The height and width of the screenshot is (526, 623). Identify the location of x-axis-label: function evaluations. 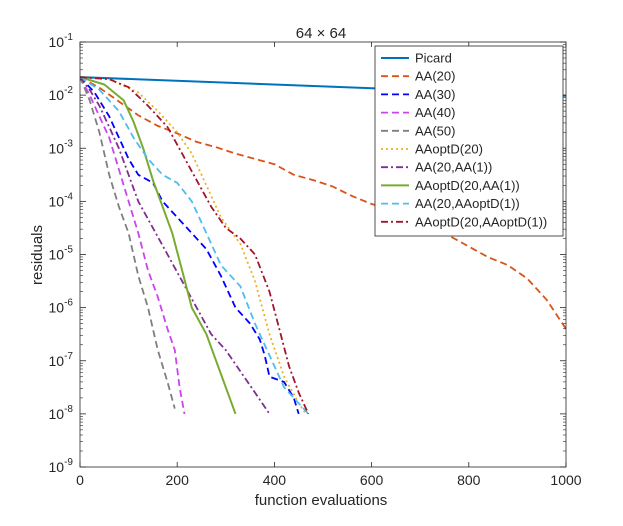
(321, 500).